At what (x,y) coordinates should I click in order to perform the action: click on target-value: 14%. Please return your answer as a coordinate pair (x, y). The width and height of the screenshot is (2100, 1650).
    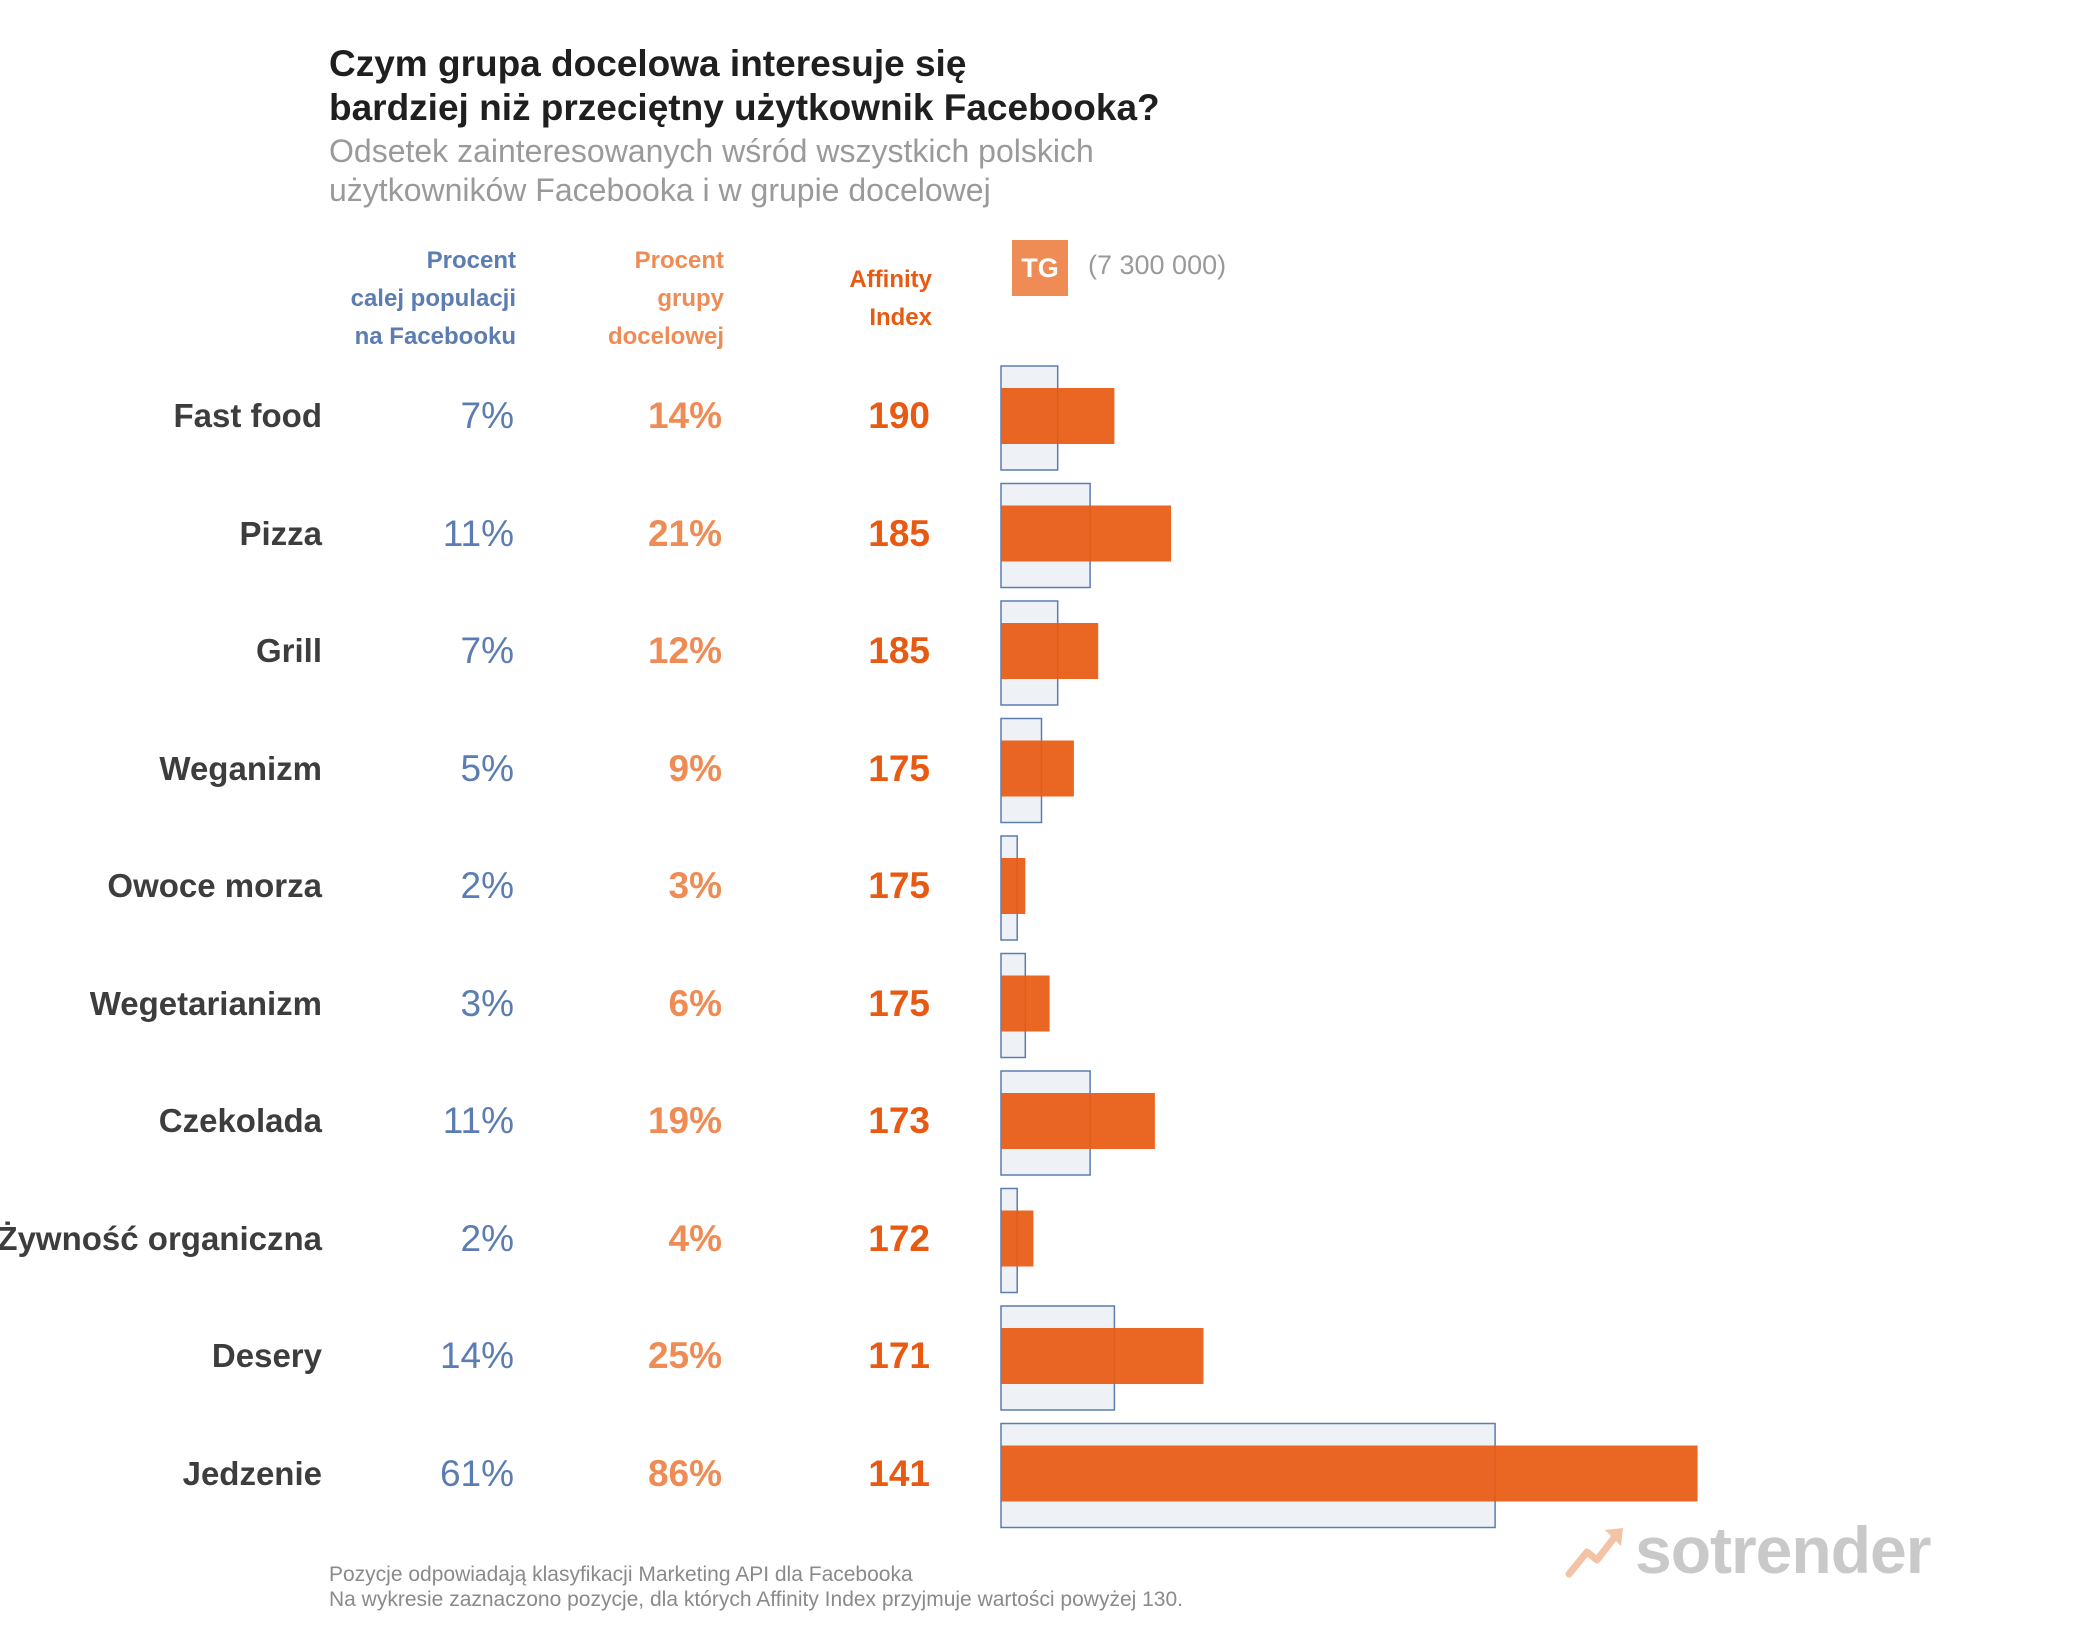
    Looking at the image, I should click on (684, 415).